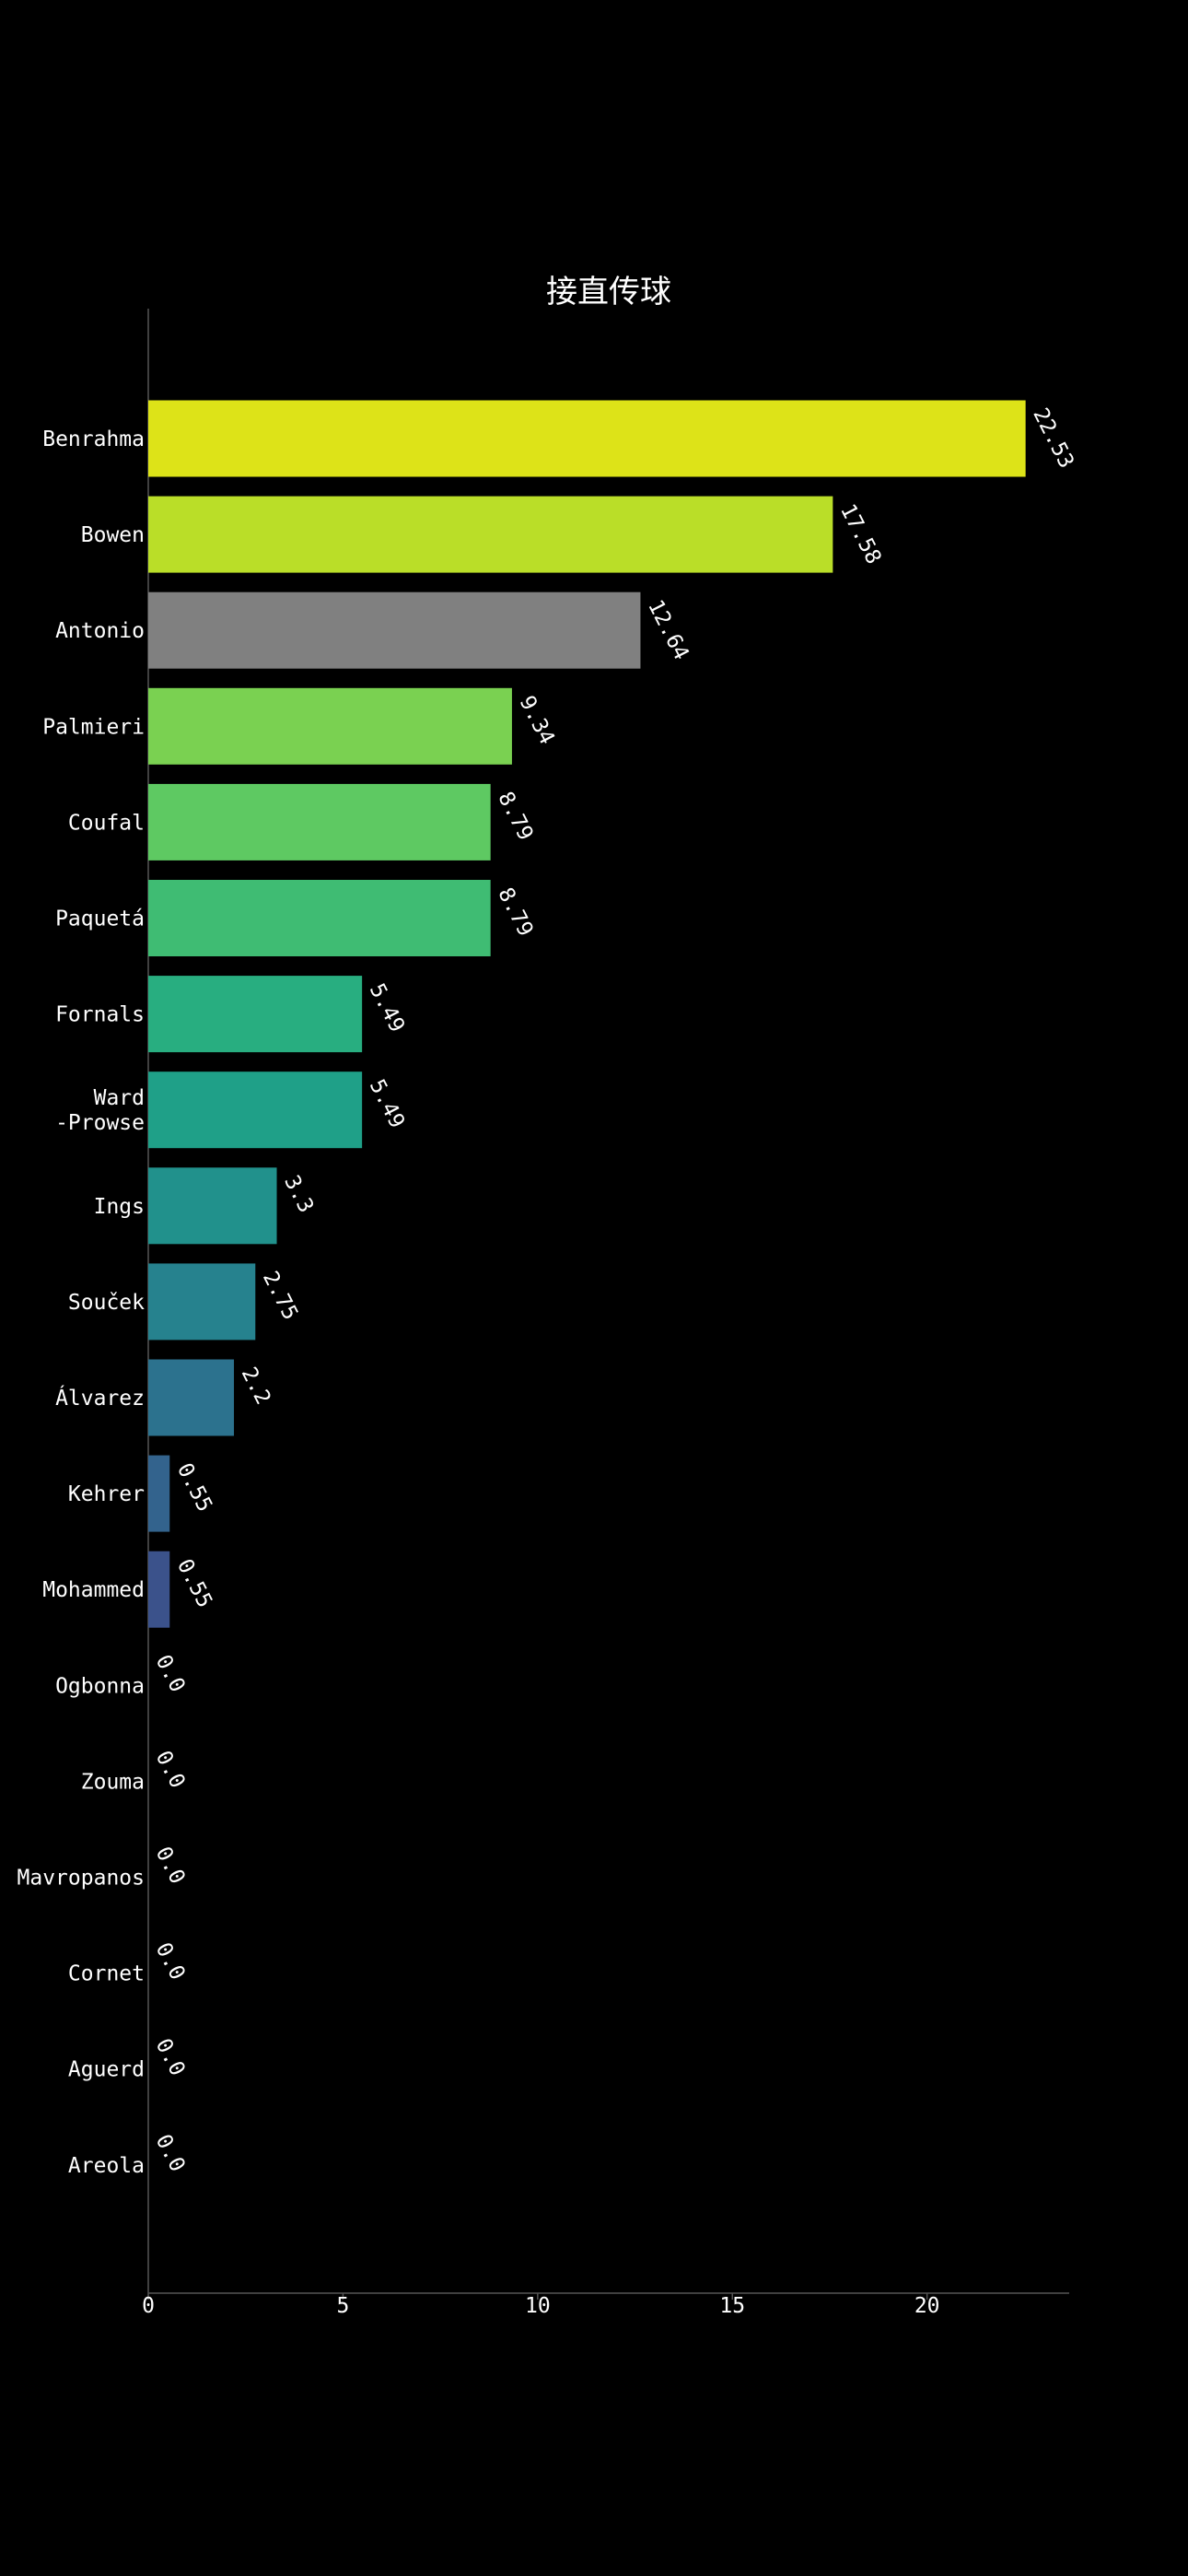  Describe the element at coordinates (100, 1686) in the screenshot. I see `category-label: Ogbonna` at that location.